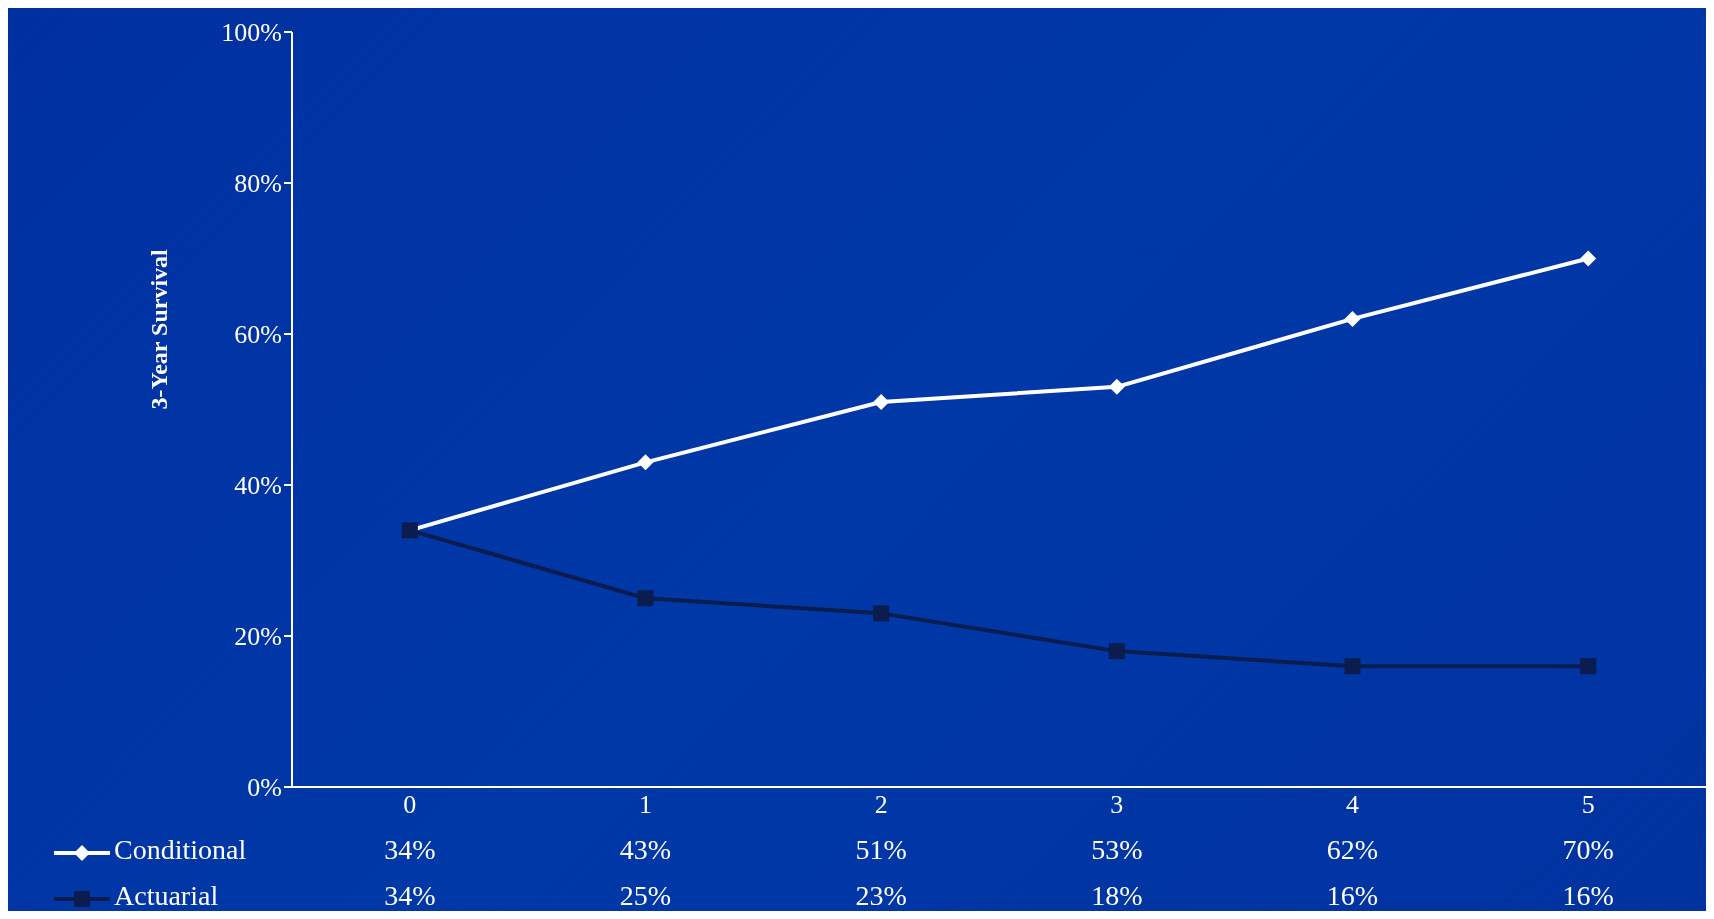 Image resolution: width=1714 pixels, height=919 pixels. Describe the element at coordinates (258, 486) in the screenshot. I see `y-tick-label: 40%` at that location.